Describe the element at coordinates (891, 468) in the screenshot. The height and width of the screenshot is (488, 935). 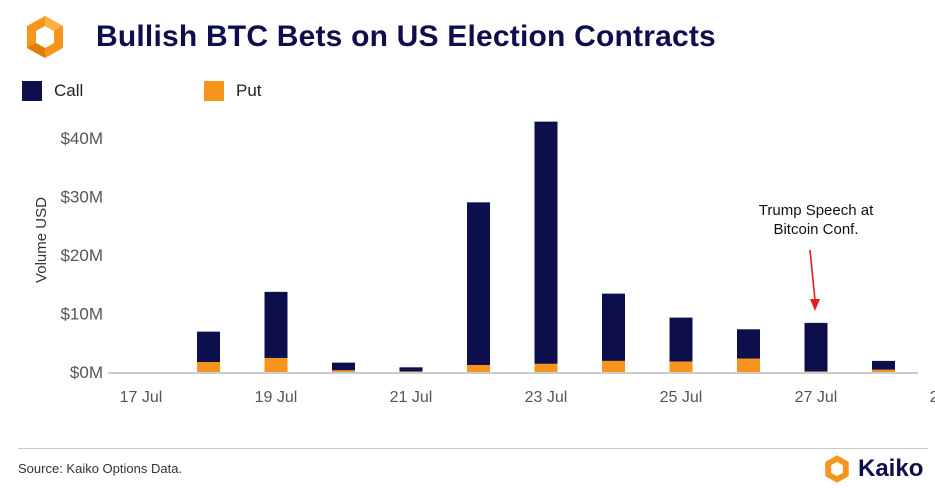
I see `brand-name: Kaiko` at that location.